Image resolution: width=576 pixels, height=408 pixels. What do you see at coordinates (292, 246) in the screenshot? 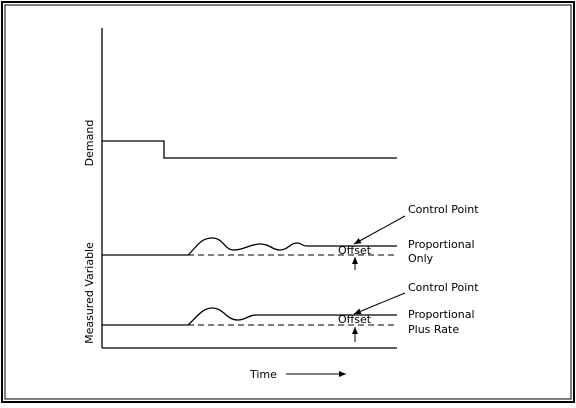
I see `response-curve-proportional-only` at bounding box center [292, 246].